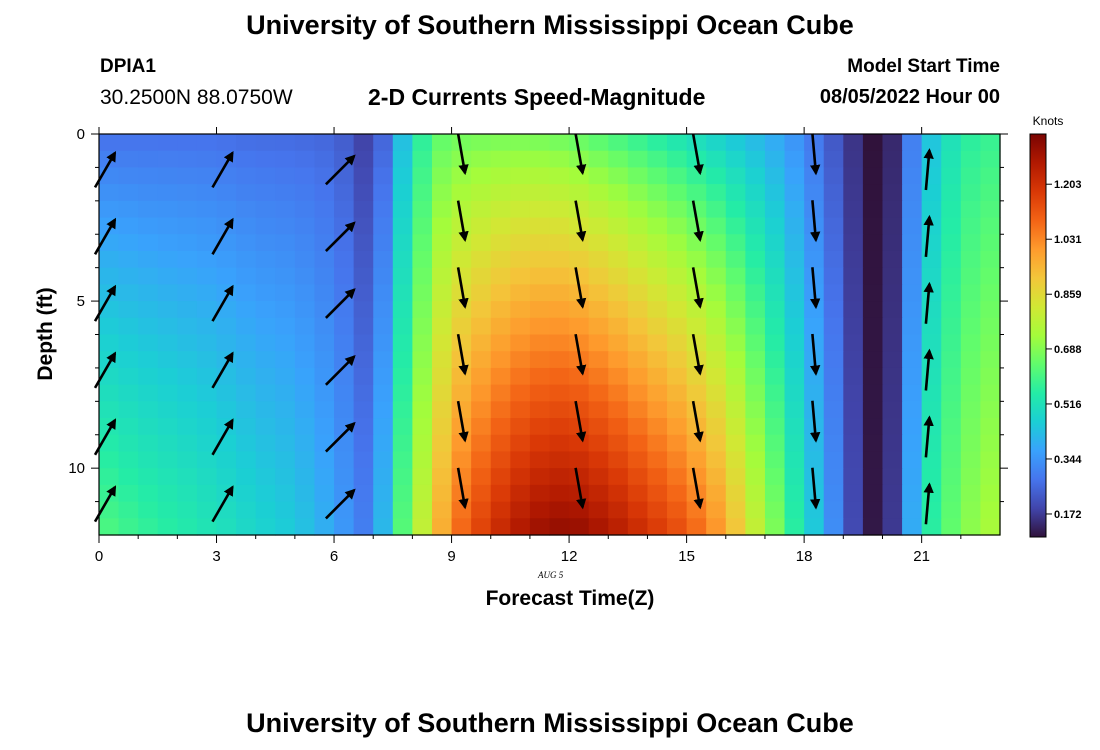 The height and width of the screenshot is (750, 1100). What do you see at coordinates (128, 66) in the screenshot?
I see `station-id: DPIA1` at bounding box center [128, 66].